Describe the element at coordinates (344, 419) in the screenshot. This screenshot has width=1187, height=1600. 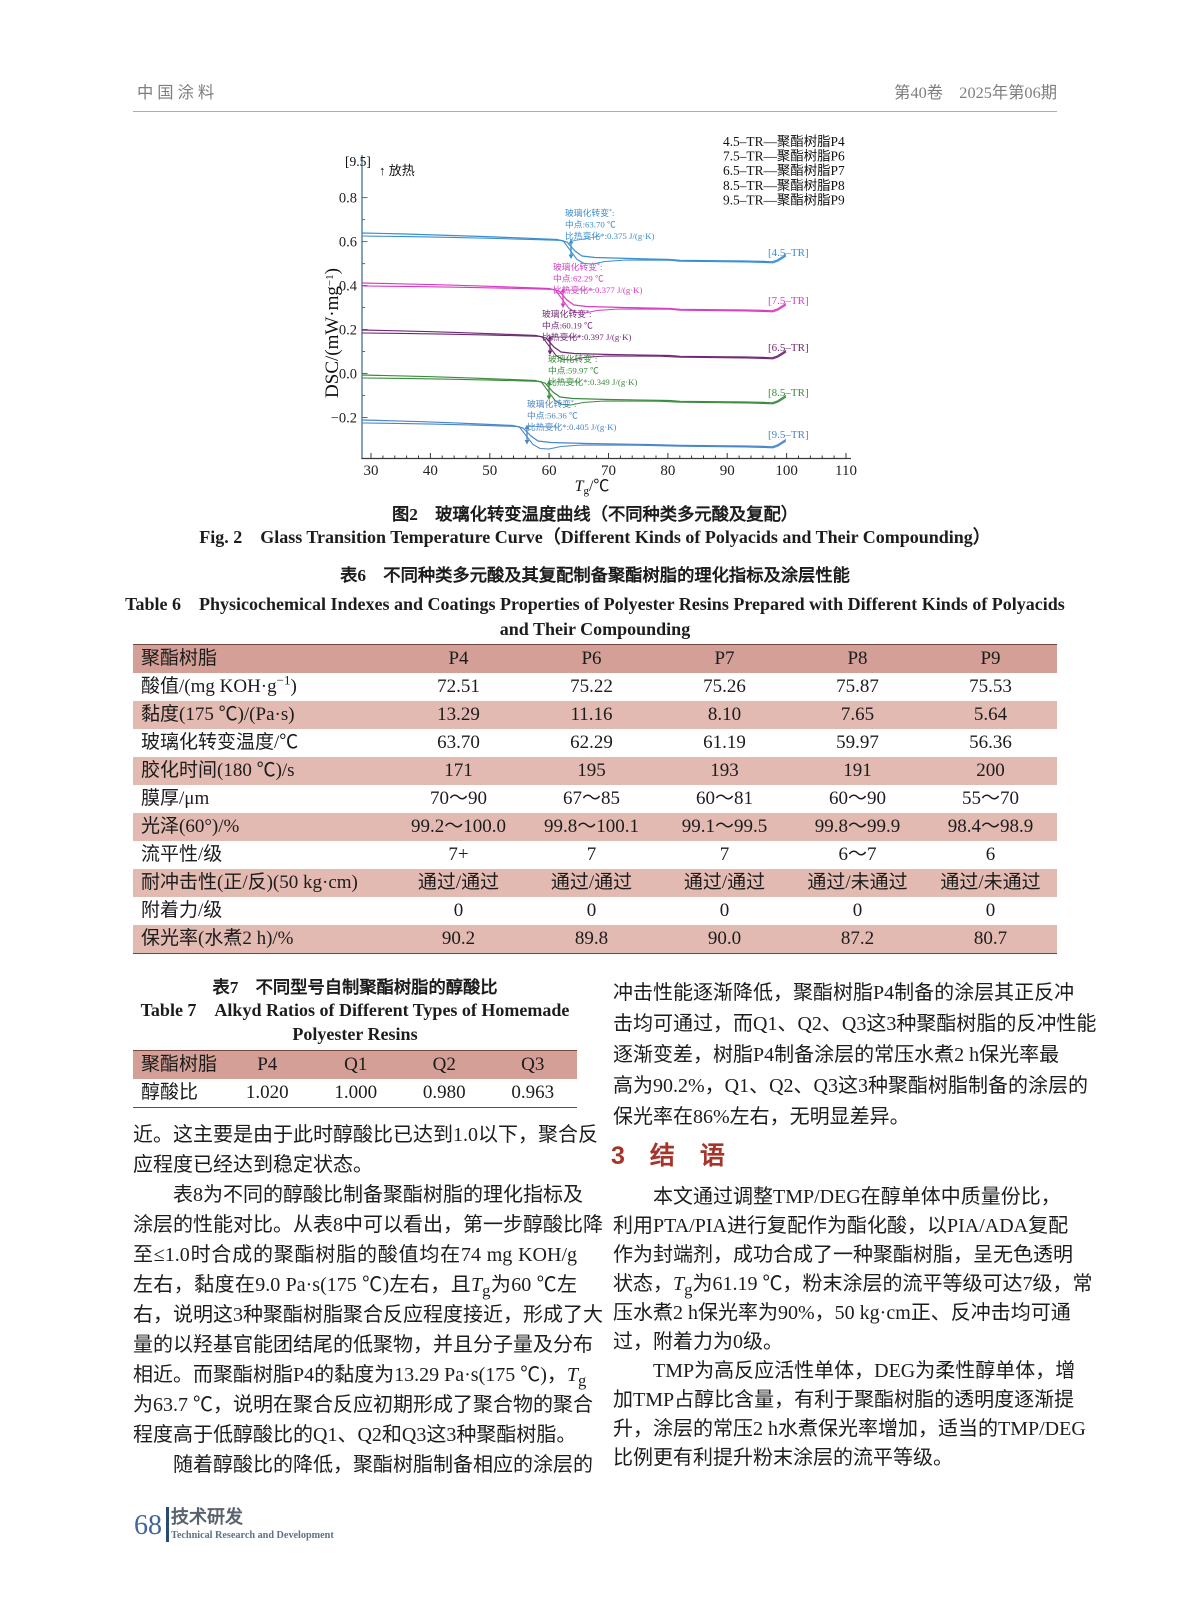
I see `svg-text: −0.2` at that location.